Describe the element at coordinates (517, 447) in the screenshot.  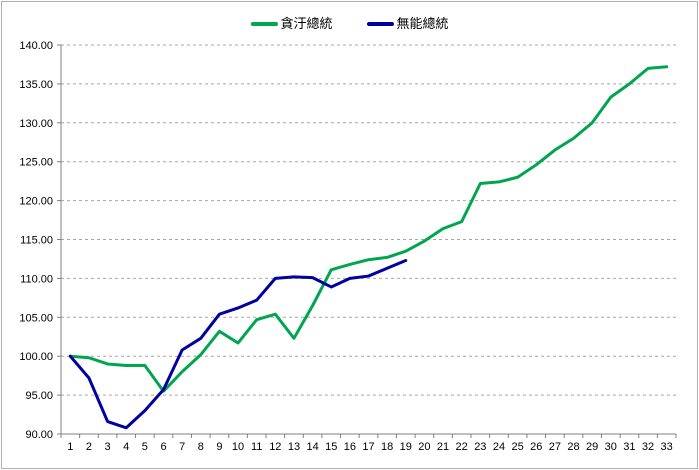
I see `x-tick-label: 25` at that location.